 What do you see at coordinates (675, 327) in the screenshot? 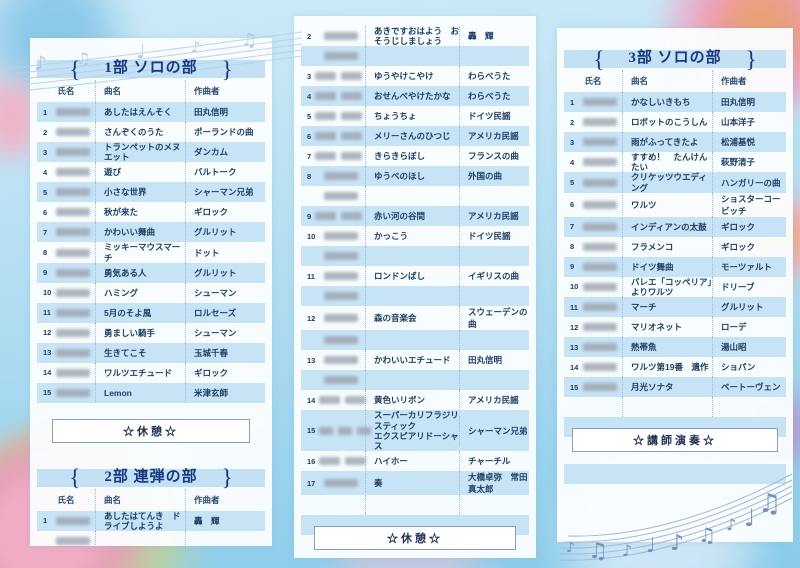
I see `table-row: 12 マリオネット ローデ` at bounding box center [675, 327].